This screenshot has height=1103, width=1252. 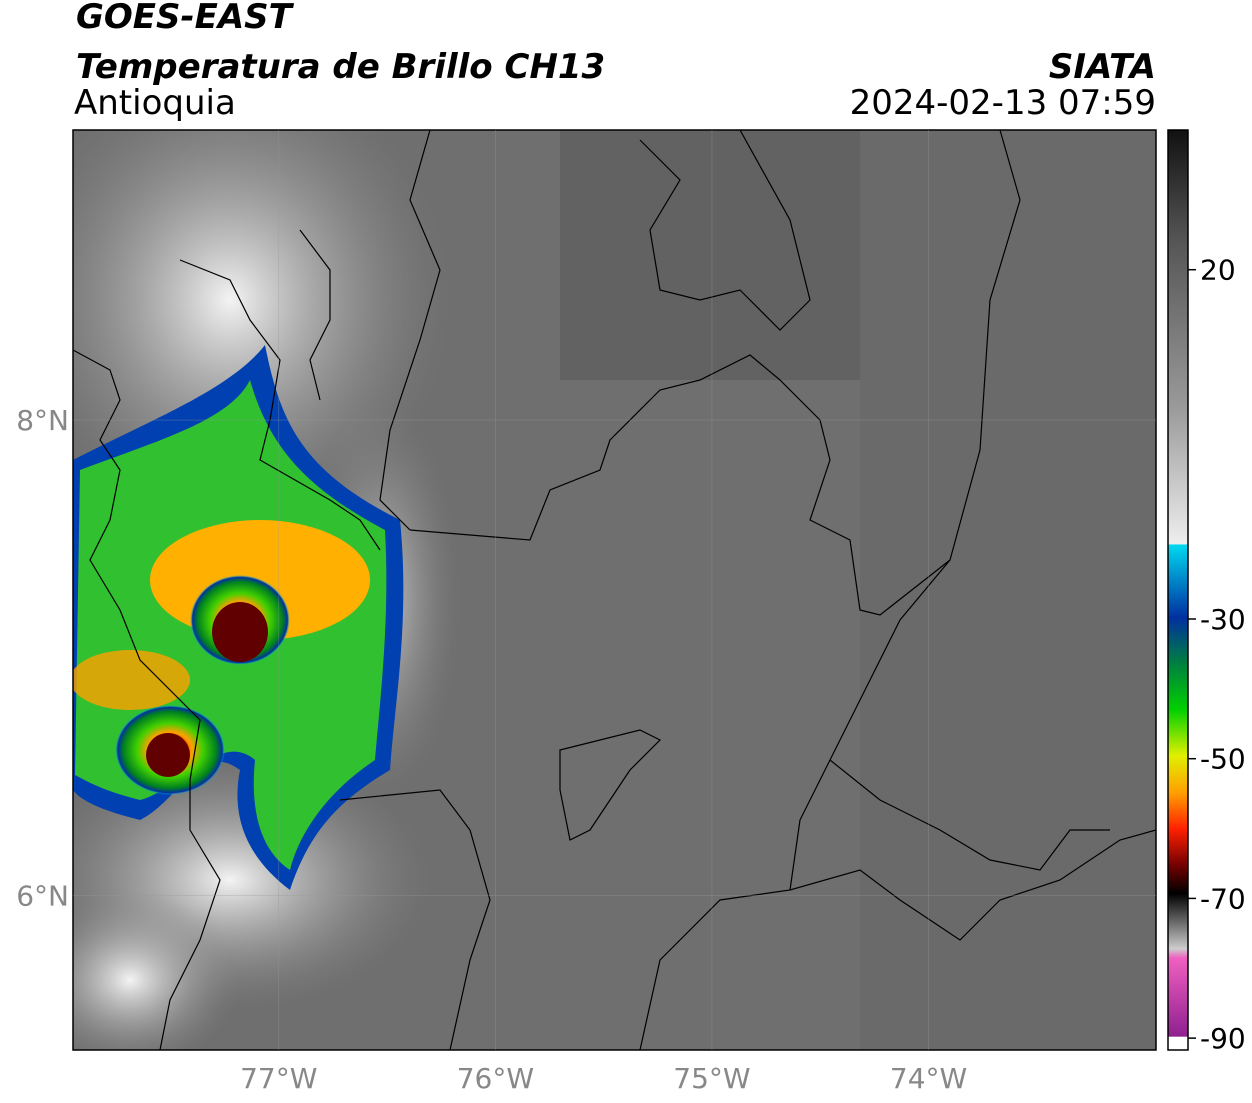 I want to click on colorbar-tick-label: -70, so click(x=1223, y=898).